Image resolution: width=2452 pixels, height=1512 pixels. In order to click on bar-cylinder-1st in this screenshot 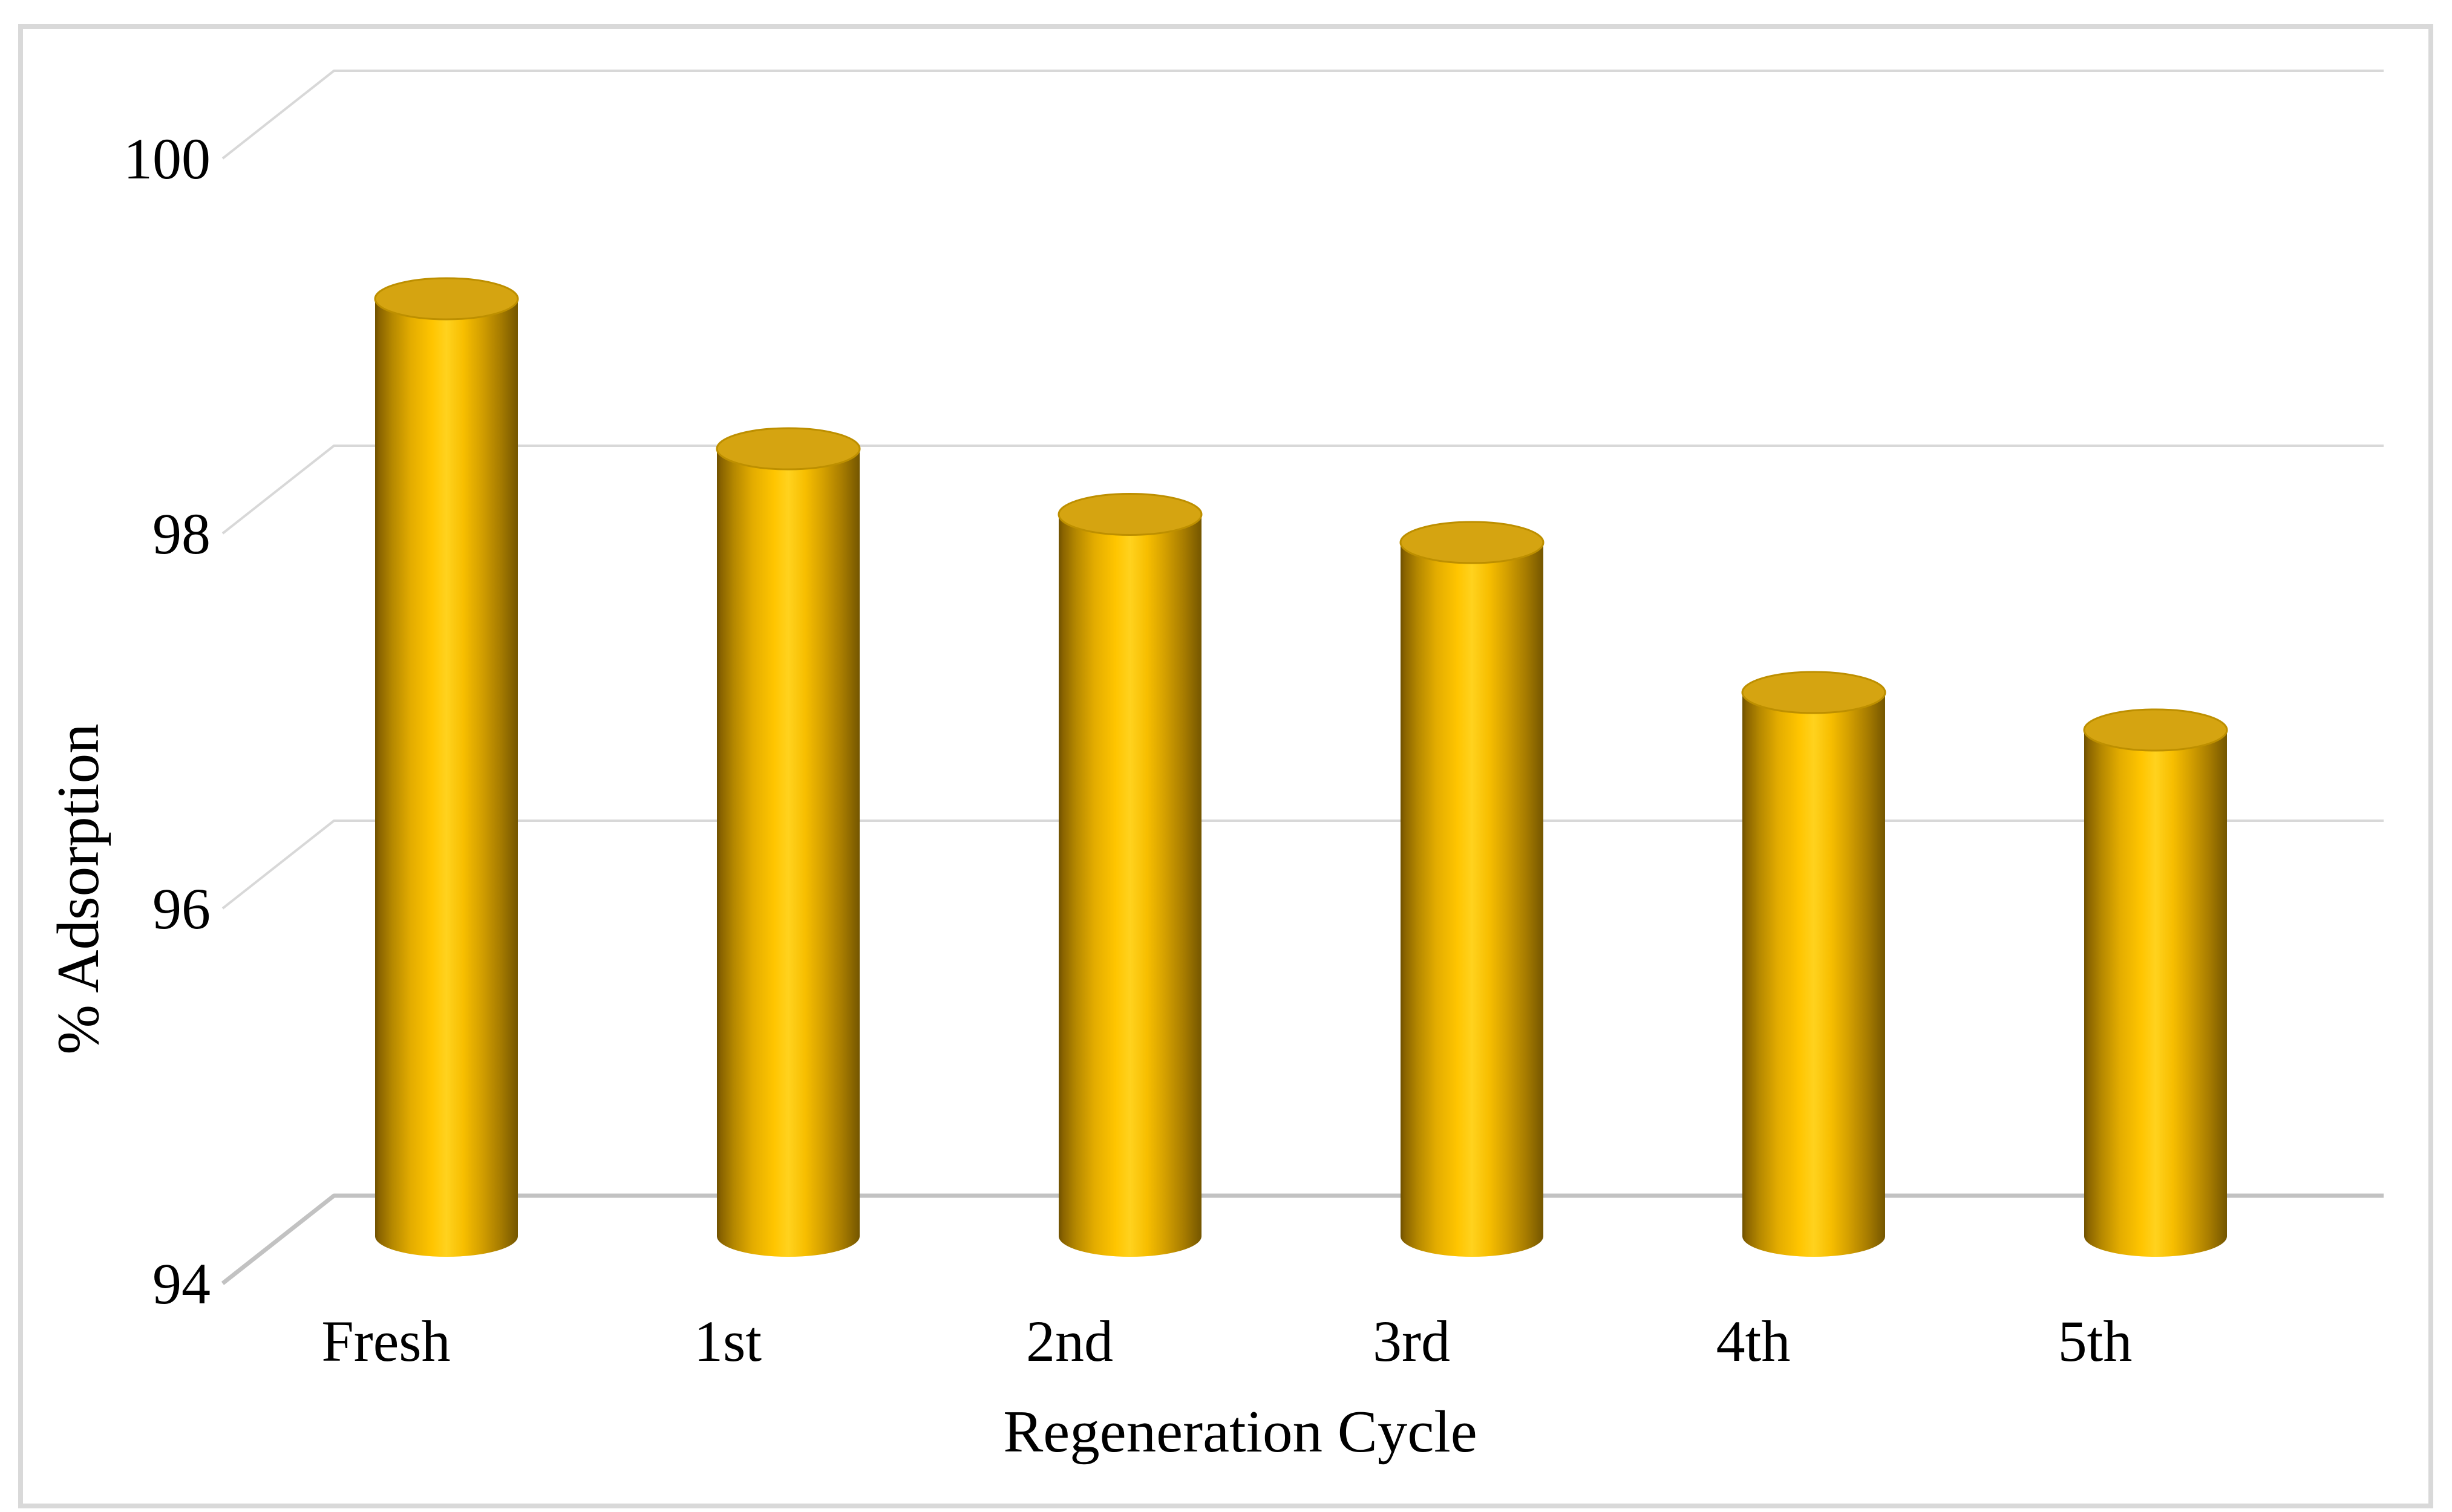, I will do `click(788, 853)`.